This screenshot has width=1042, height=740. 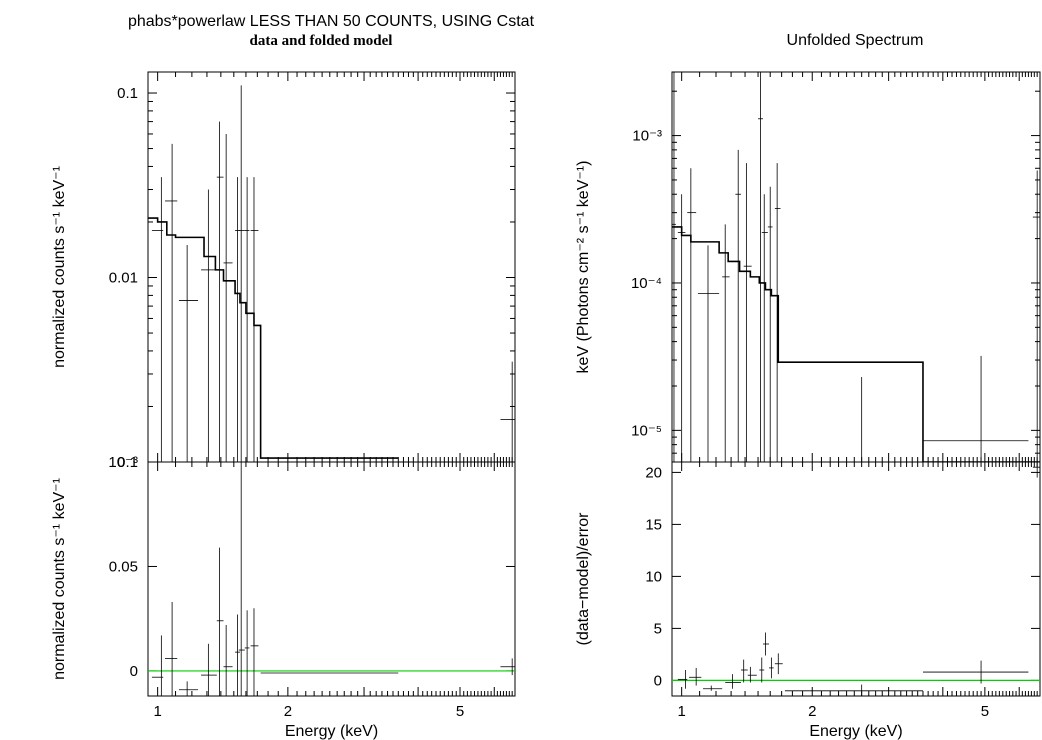 I want to click on right-title: Unfolded Spectrum, so click(x=855, y=40).